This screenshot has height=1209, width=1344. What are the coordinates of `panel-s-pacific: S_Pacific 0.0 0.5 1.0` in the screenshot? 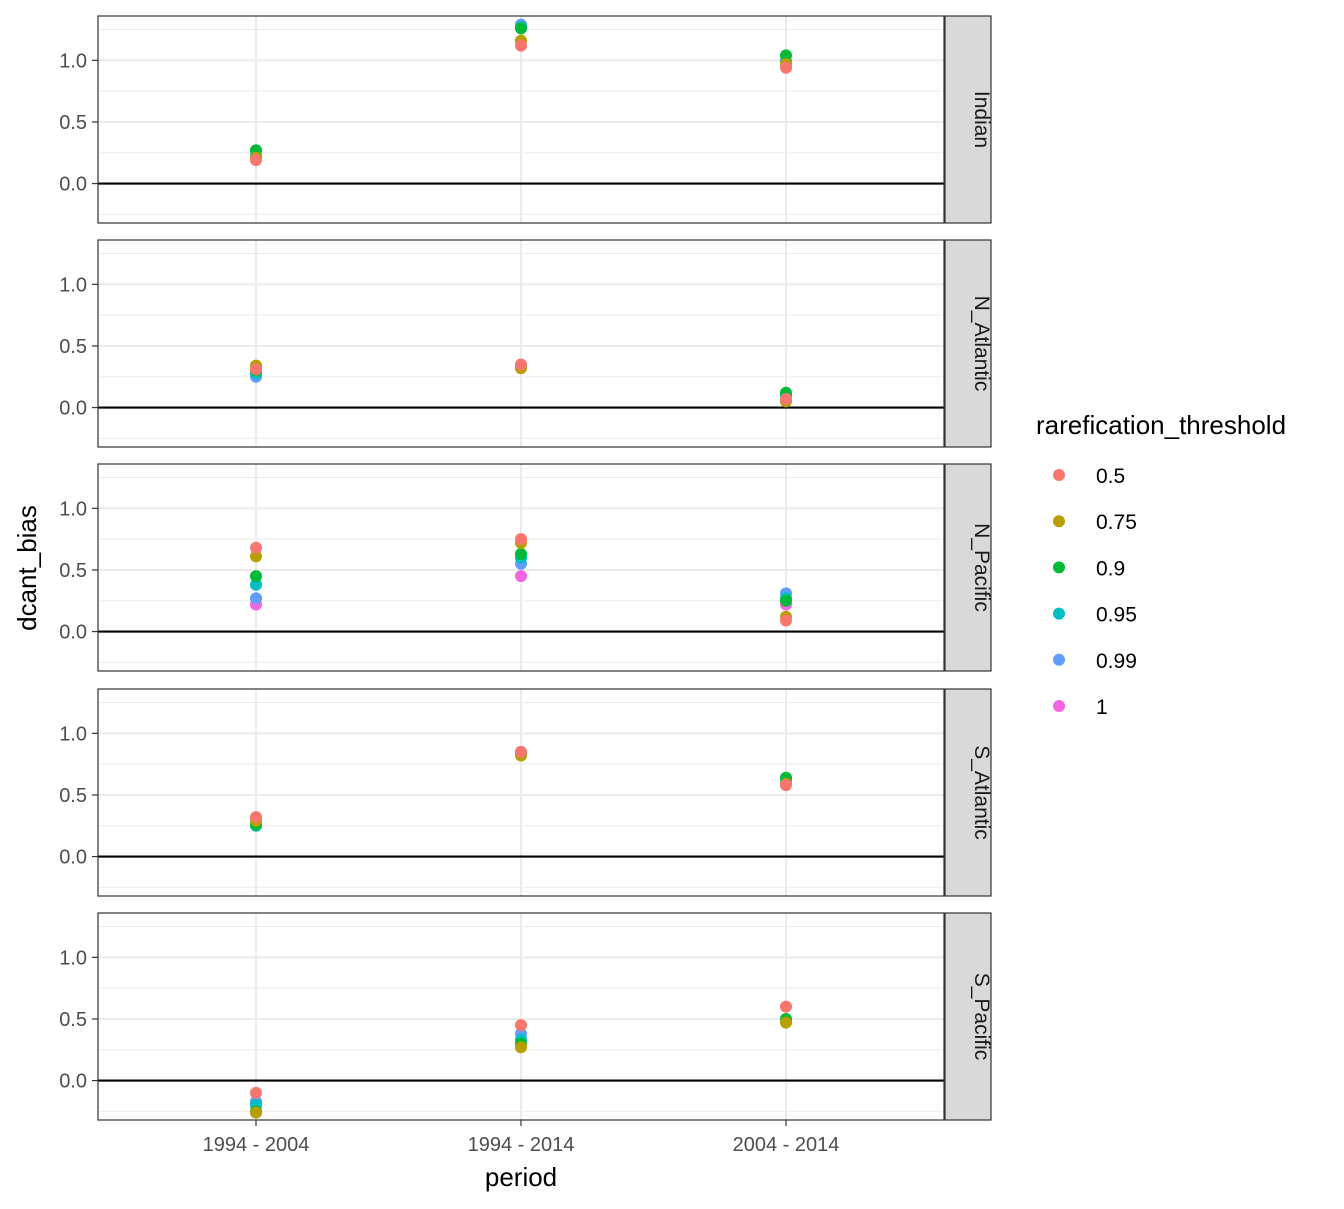 It's located at (526, 1016).